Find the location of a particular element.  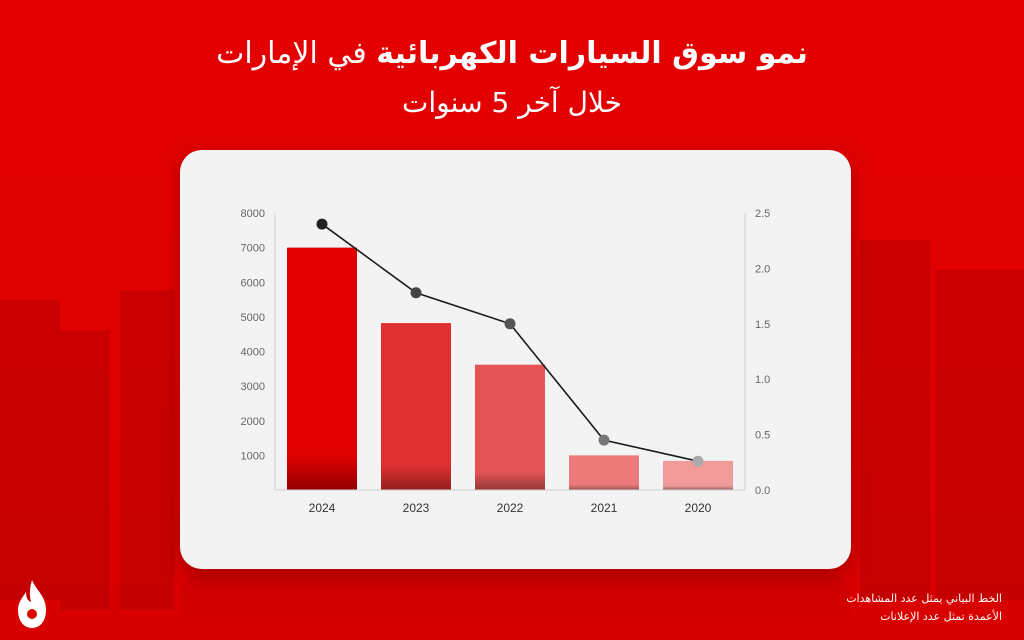

y-right-tick-label: 2.5 is located at coordinates (762, 214).